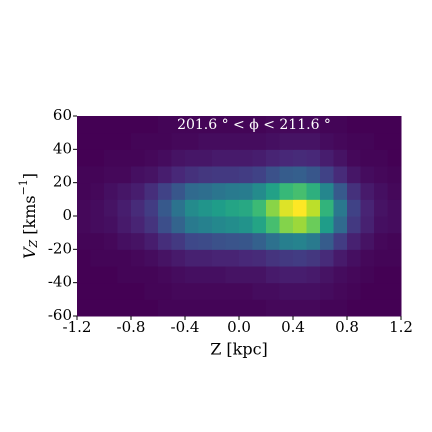 The height and width of the screenshot is (432, 432). I want to click on y-tick-label: 60, so click(62, 115).